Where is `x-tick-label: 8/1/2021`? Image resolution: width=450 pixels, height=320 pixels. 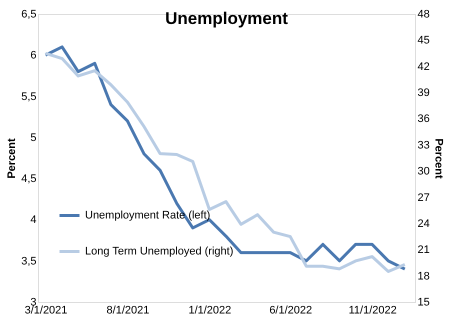 x-tick-label: 8/1/2021 is located at coordinates (128, 310).